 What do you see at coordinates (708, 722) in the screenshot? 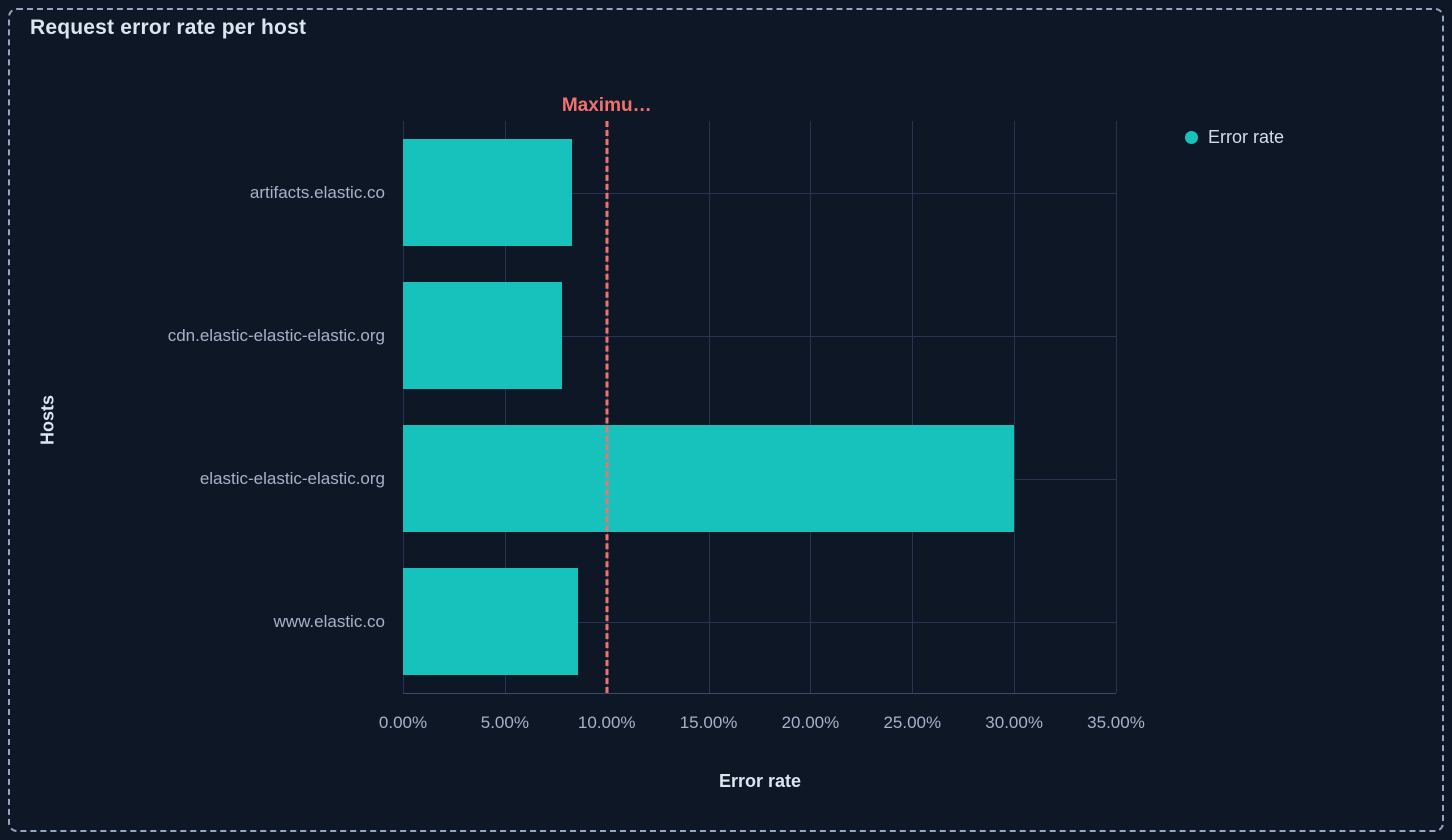
I see `x-axis-tick-label: 15.00%` at bounding box center [708, 722].